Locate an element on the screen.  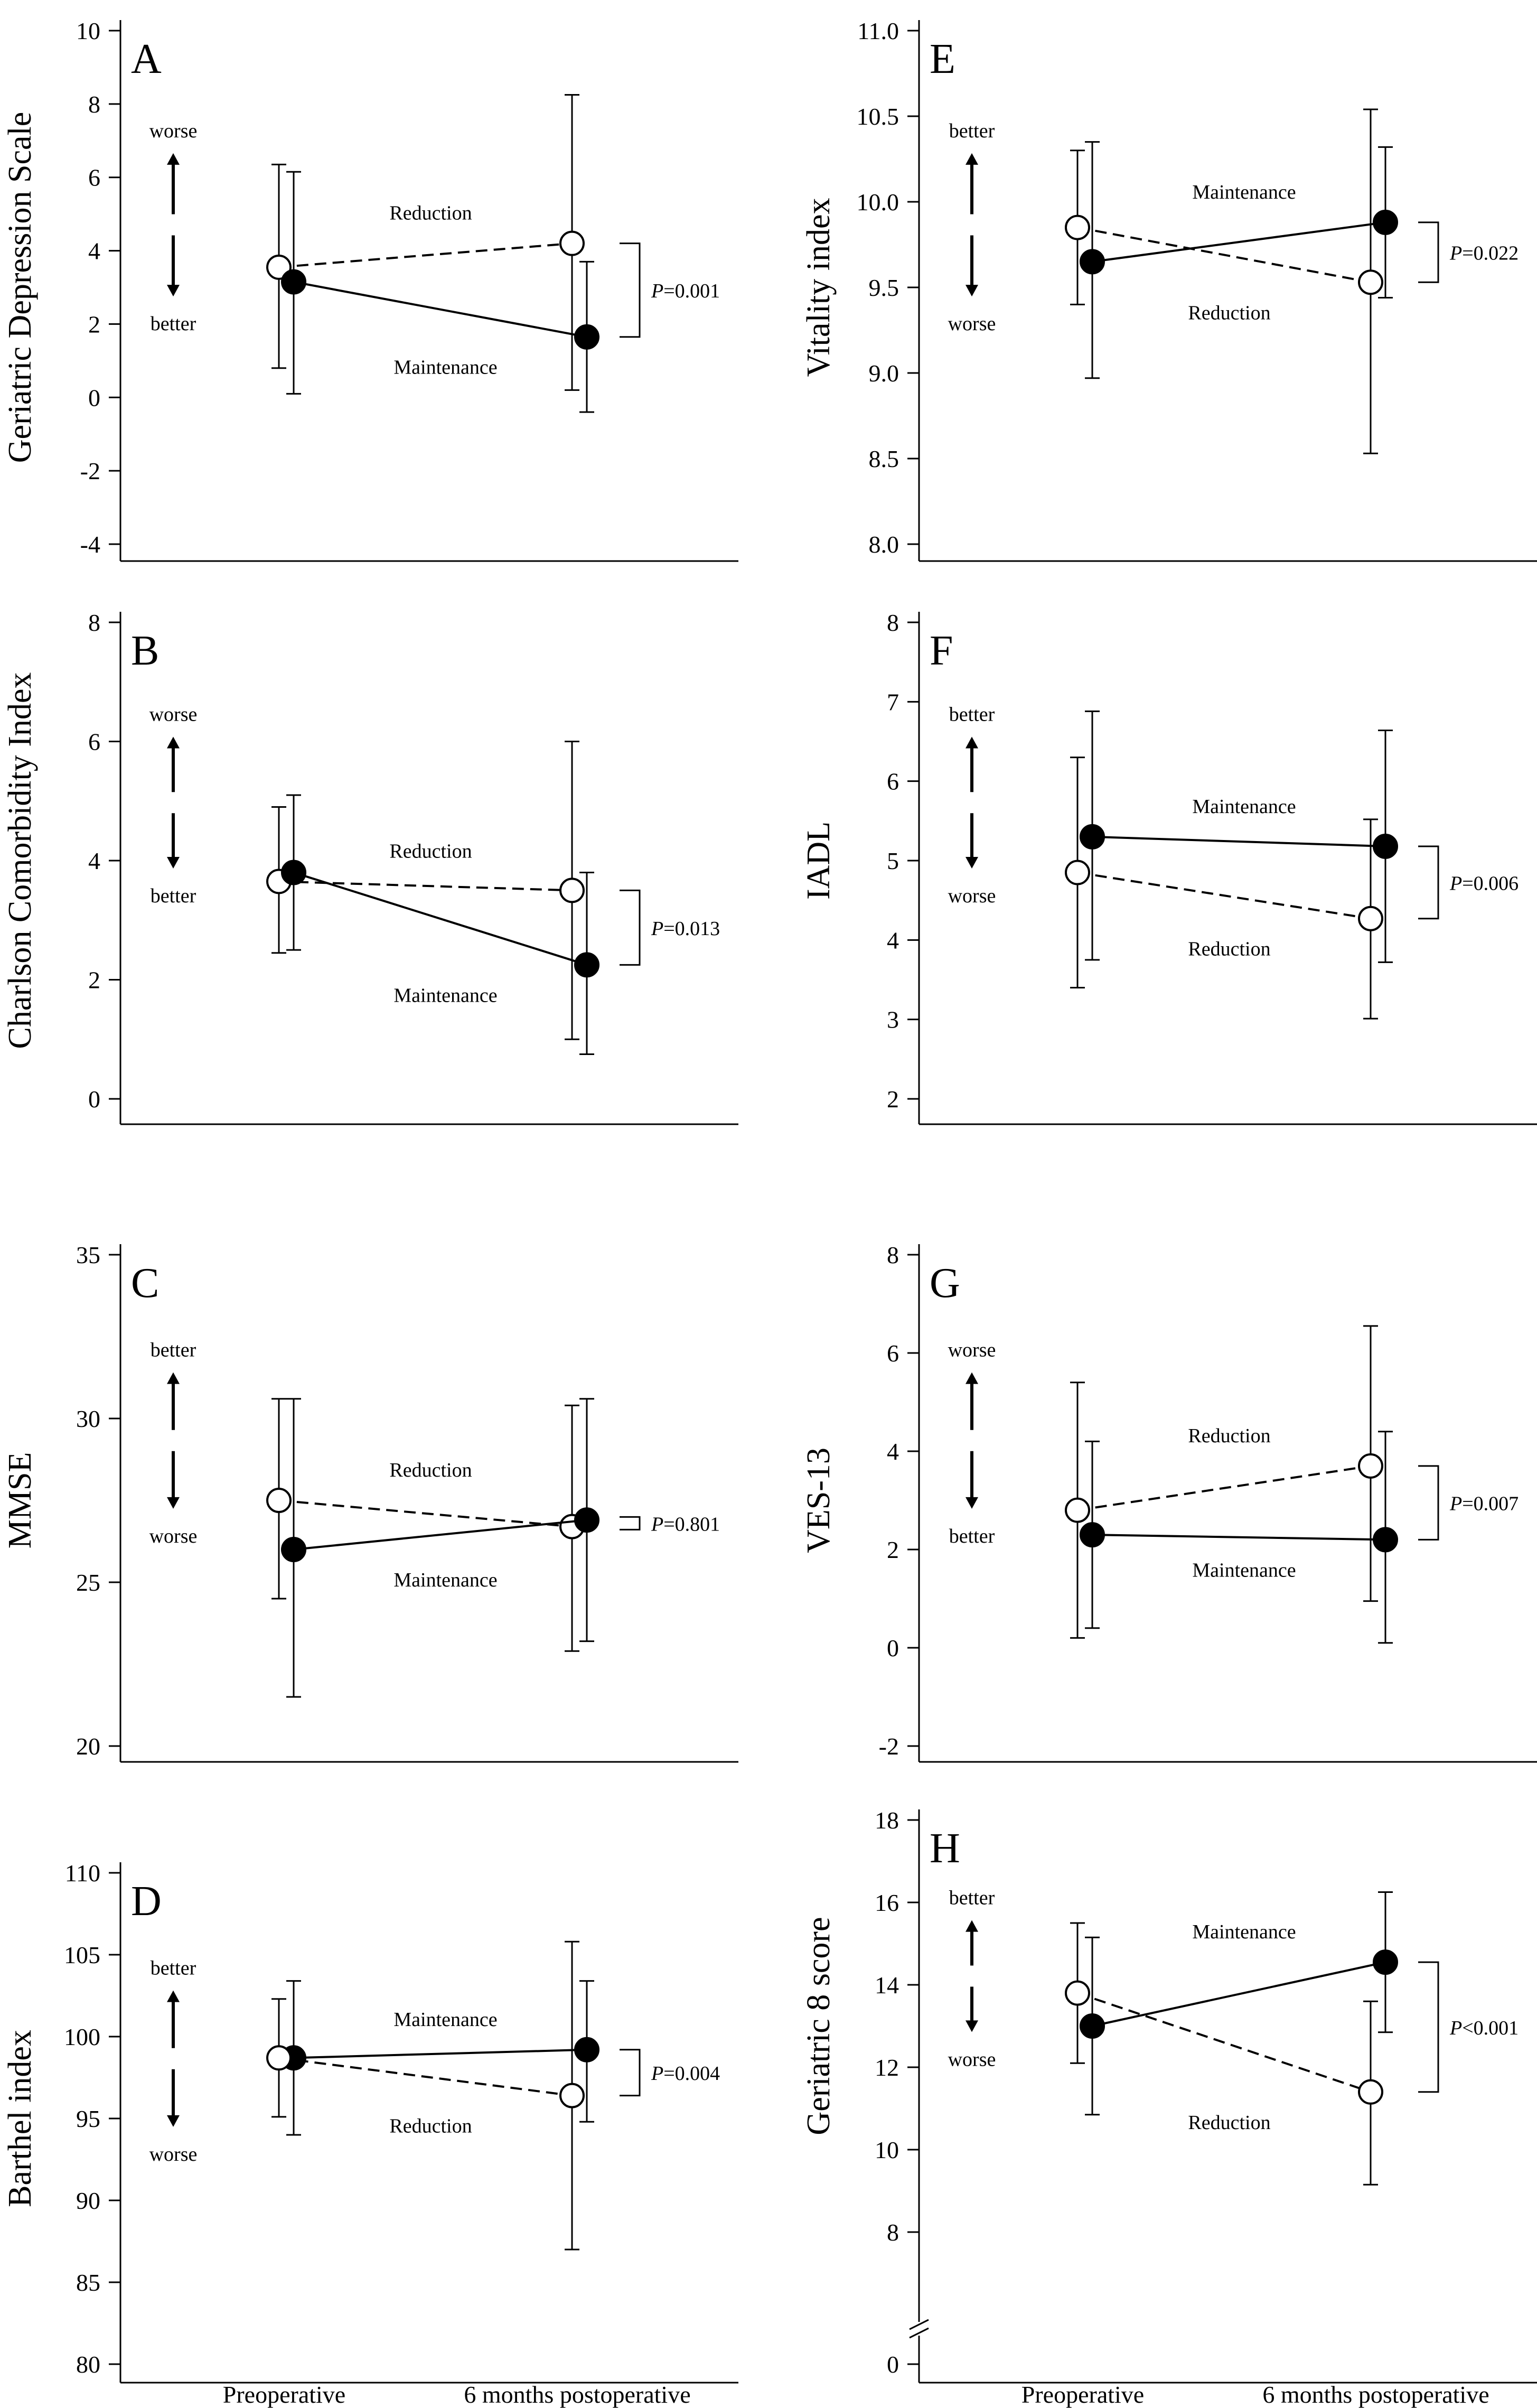
p-value-text: P=0.004 is located at coordinates (686, 2073).